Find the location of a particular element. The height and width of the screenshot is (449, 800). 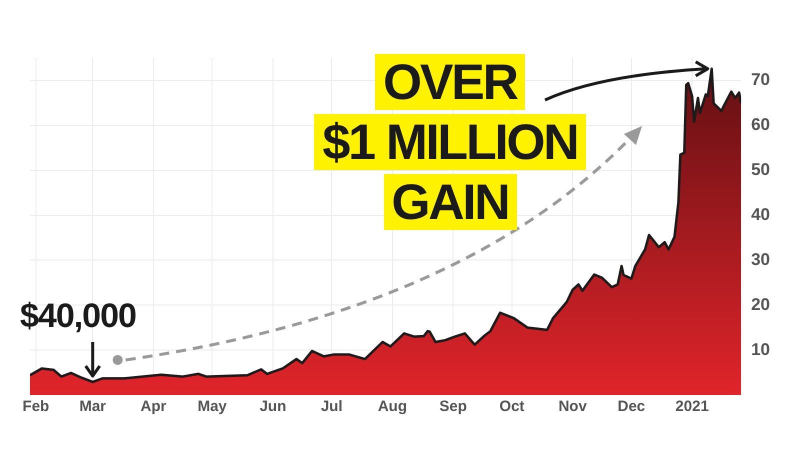

x-tick-label: Mar is located at coordinates (92, 407).